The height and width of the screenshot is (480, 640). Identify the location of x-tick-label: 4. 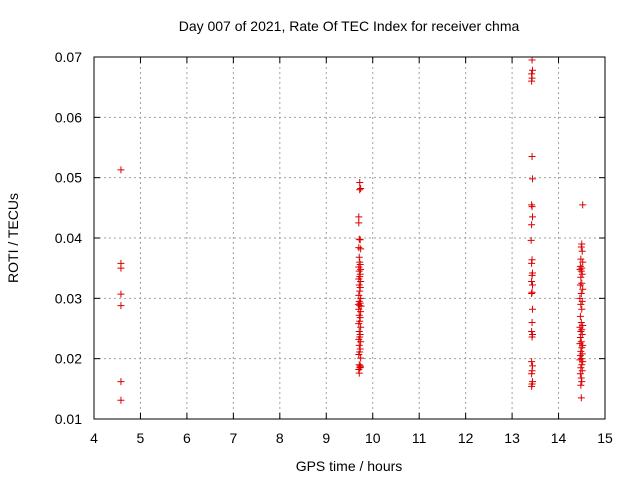
(94, 438).